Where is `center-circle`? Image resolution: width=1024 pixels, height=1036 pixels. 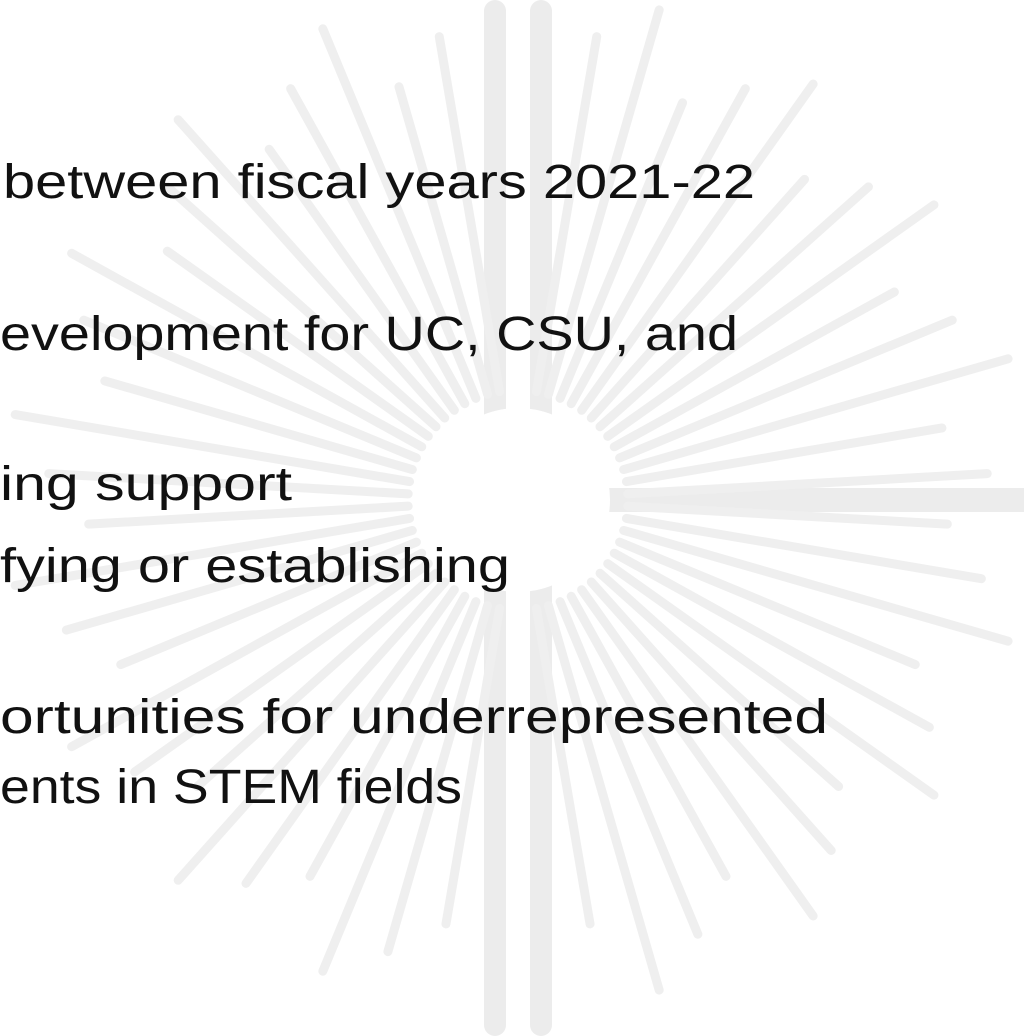 center-circle is located at coordinates (518, 500).